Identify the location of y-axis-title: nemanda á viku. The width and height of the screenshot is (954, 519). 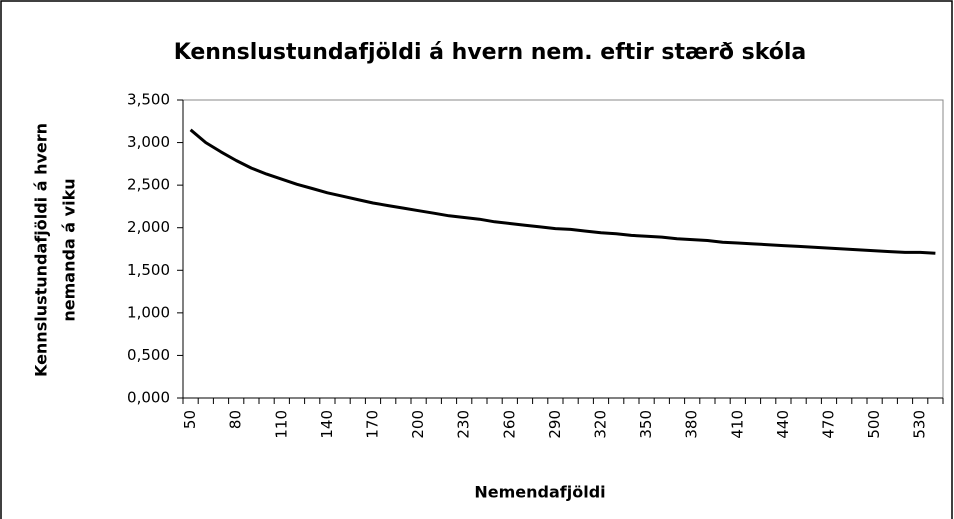
(69, 249).